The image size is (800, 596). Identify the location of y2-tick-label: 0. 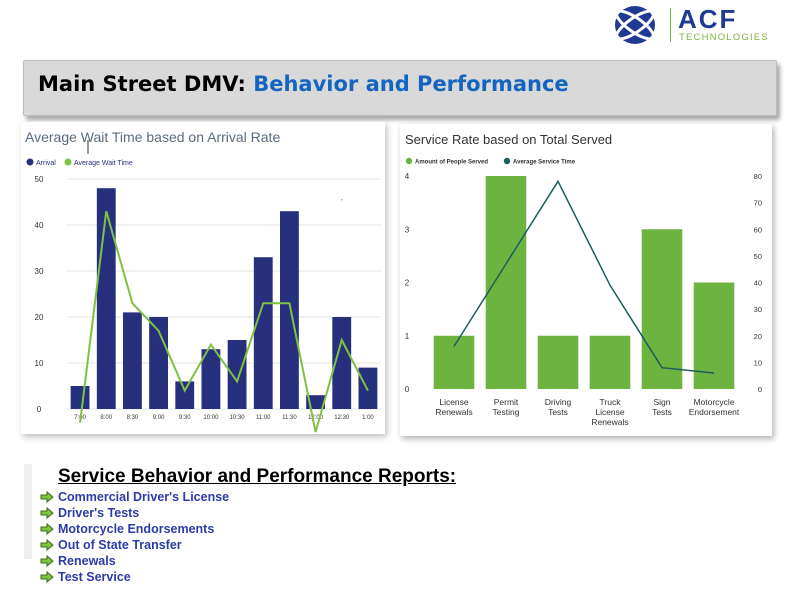
(760, 389).